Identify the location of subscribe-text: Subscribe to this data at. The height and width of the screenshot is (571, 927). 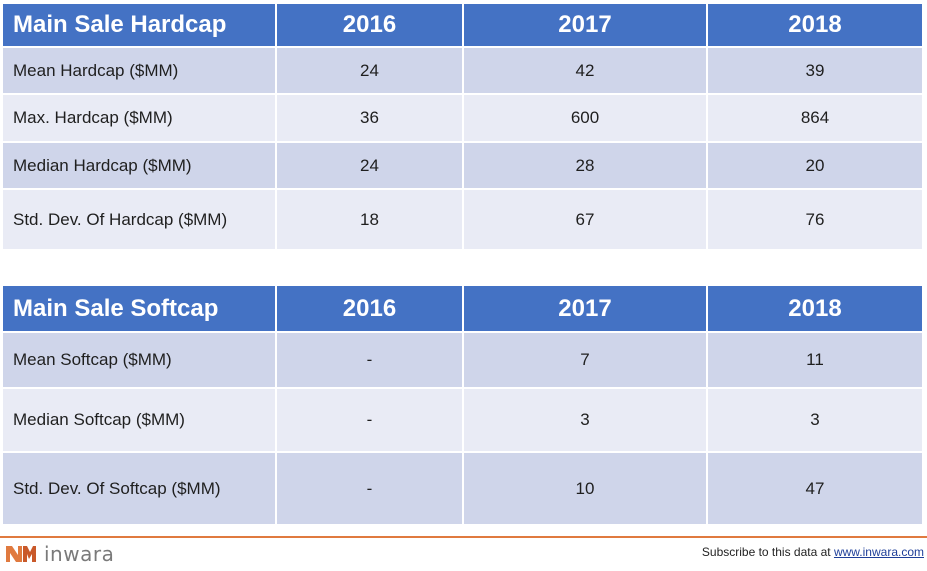
(767, 552).